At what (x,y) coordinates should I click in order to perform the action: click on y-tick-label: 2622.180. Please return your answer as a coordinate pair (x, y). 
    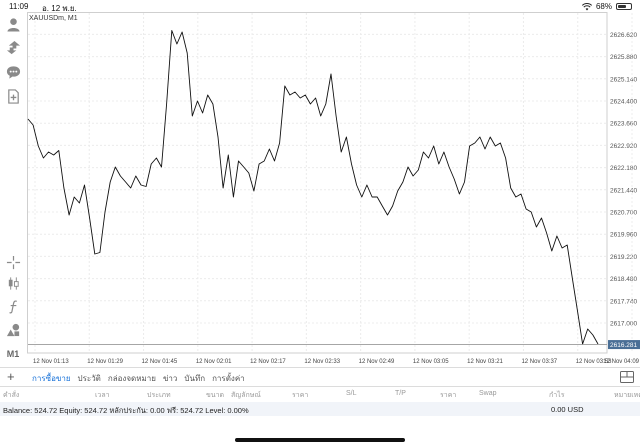
    Looking at the image, I should click on (623, 168).